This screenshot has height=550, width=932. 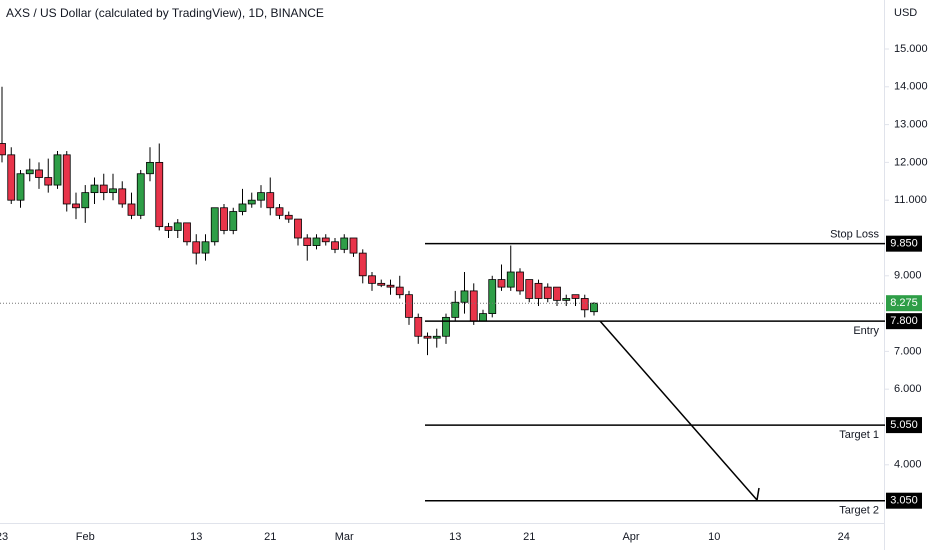 I want to click on level-name: Entry, so click(x=866, y=331).